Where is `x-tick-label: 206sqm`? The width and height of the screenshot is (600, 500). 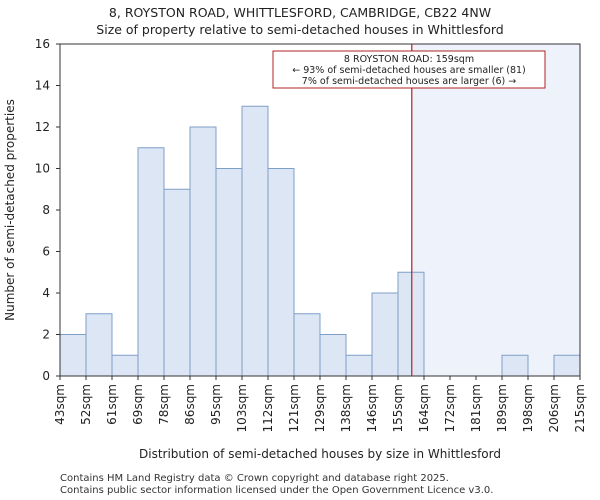
x-tick-label: 206sqm is located at coordinates (554, 408).